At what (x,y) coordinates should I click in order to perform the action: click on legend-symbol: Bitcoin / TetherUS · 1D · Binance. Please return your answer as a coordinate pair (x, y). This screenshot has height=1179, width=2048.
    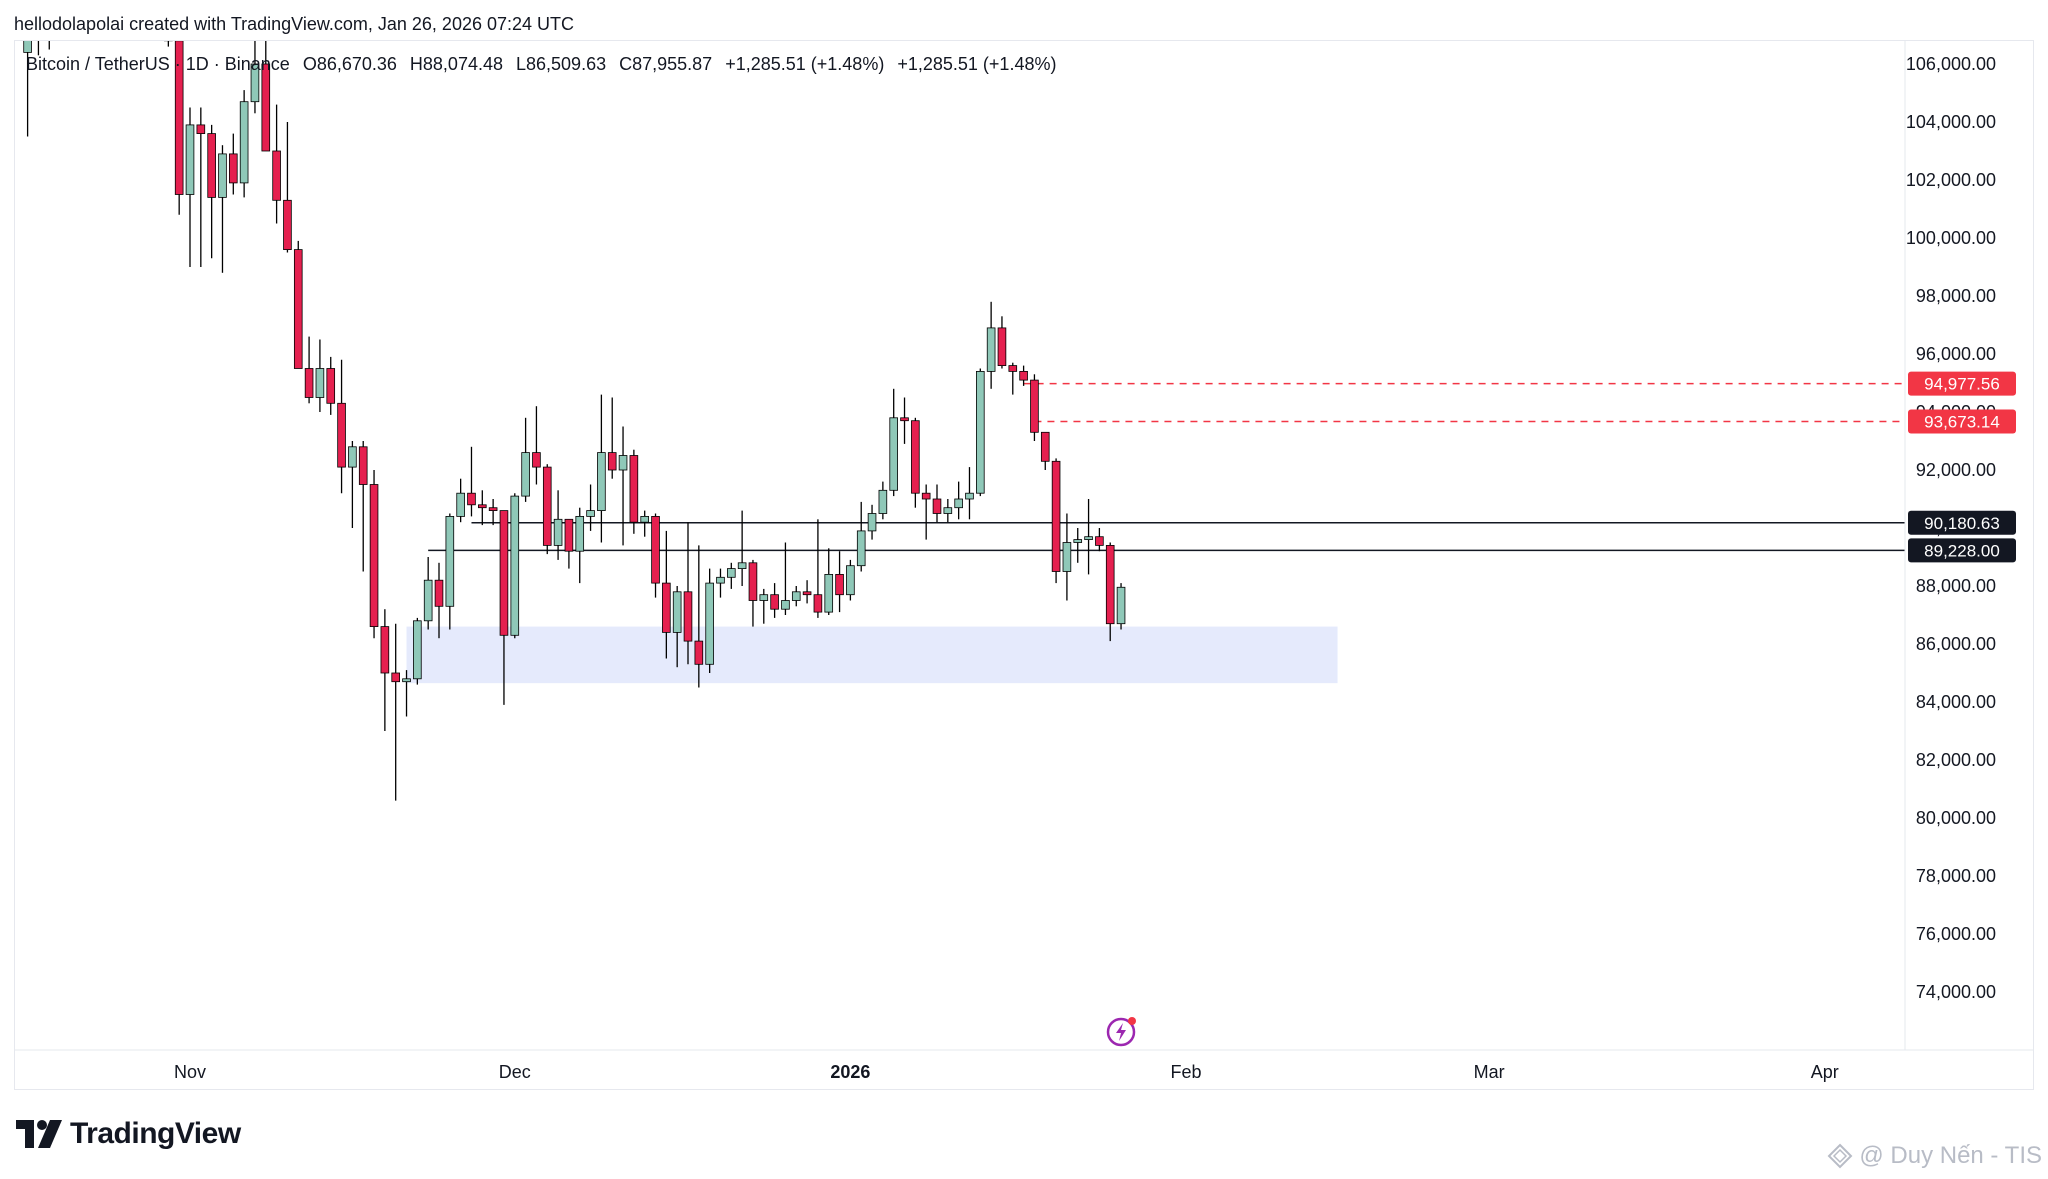
    Looking at the image, I should click on (158, 64).